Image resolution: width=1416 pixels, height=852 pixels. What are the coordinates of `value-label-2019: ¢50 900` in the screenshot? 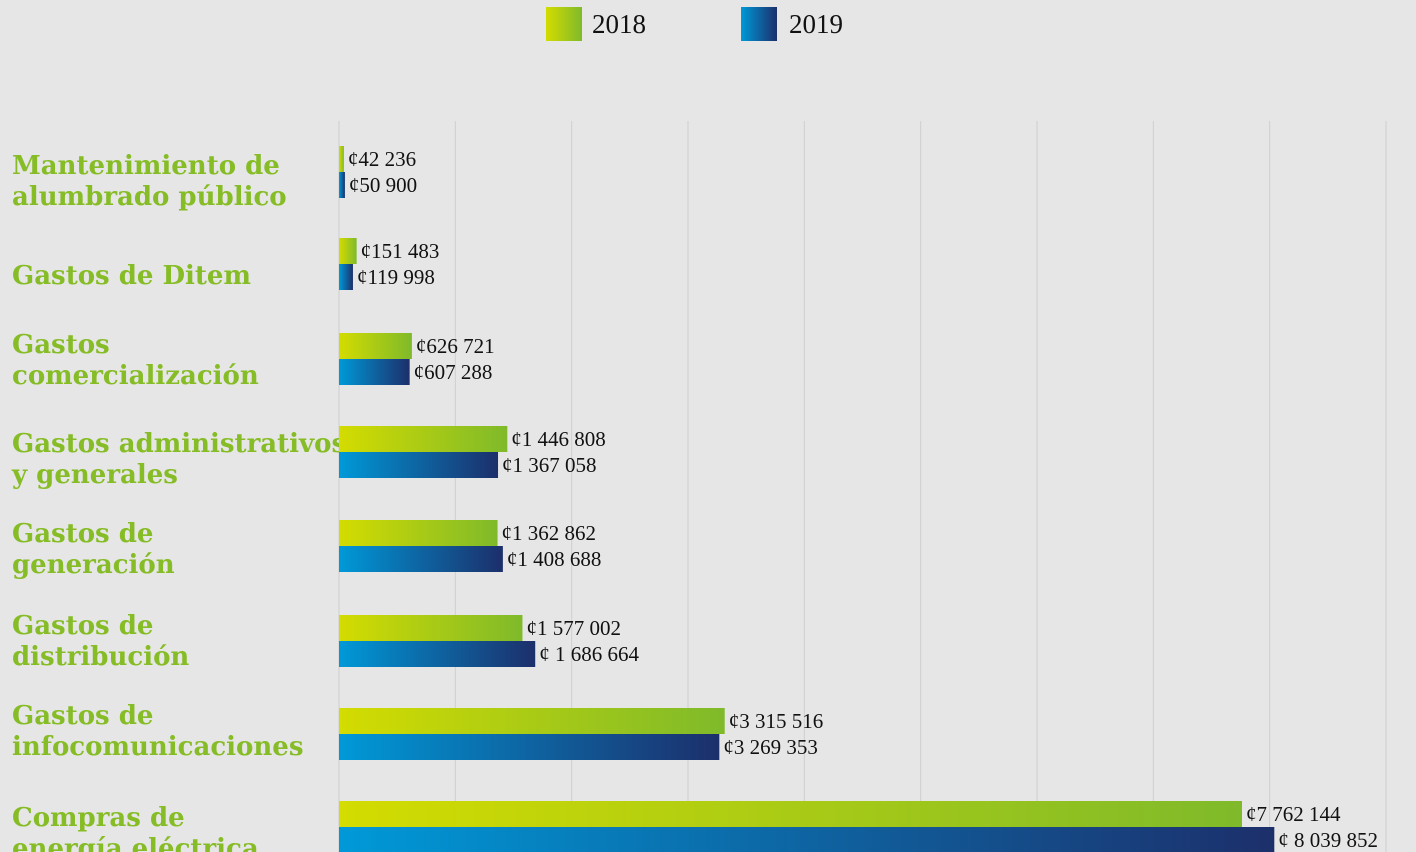 It's located at (383, 185).